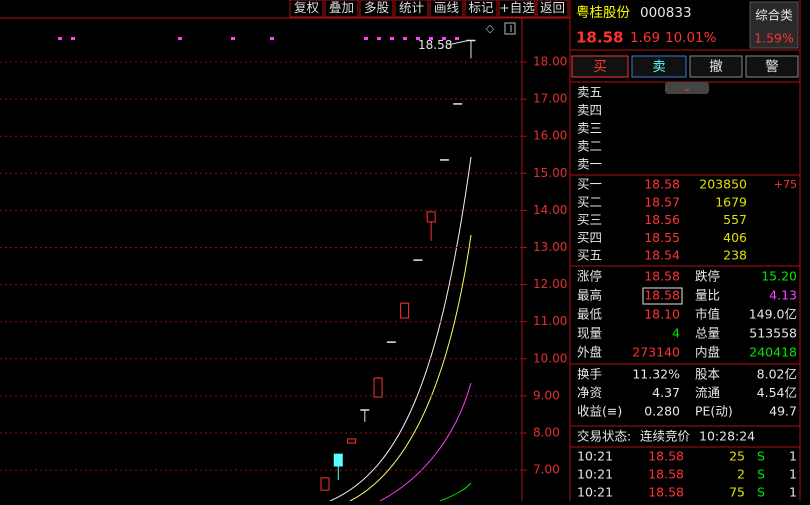  Describe the element at coordinates (589, 276) in the screenshot. I see `stat-label: 涨停` at that location.